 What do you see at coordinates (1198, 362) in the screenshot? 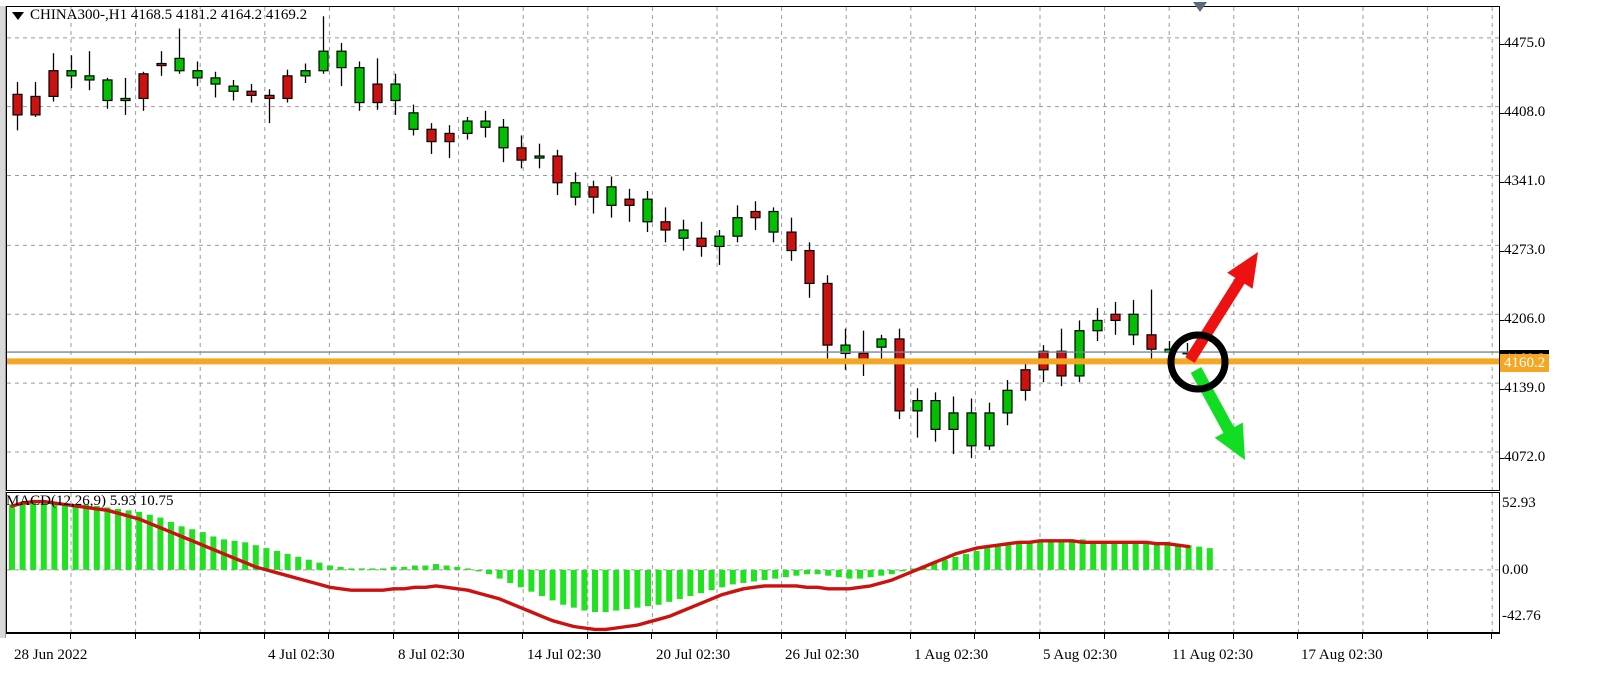
I see `highlight-circle` at bounding box center [1198, 362].